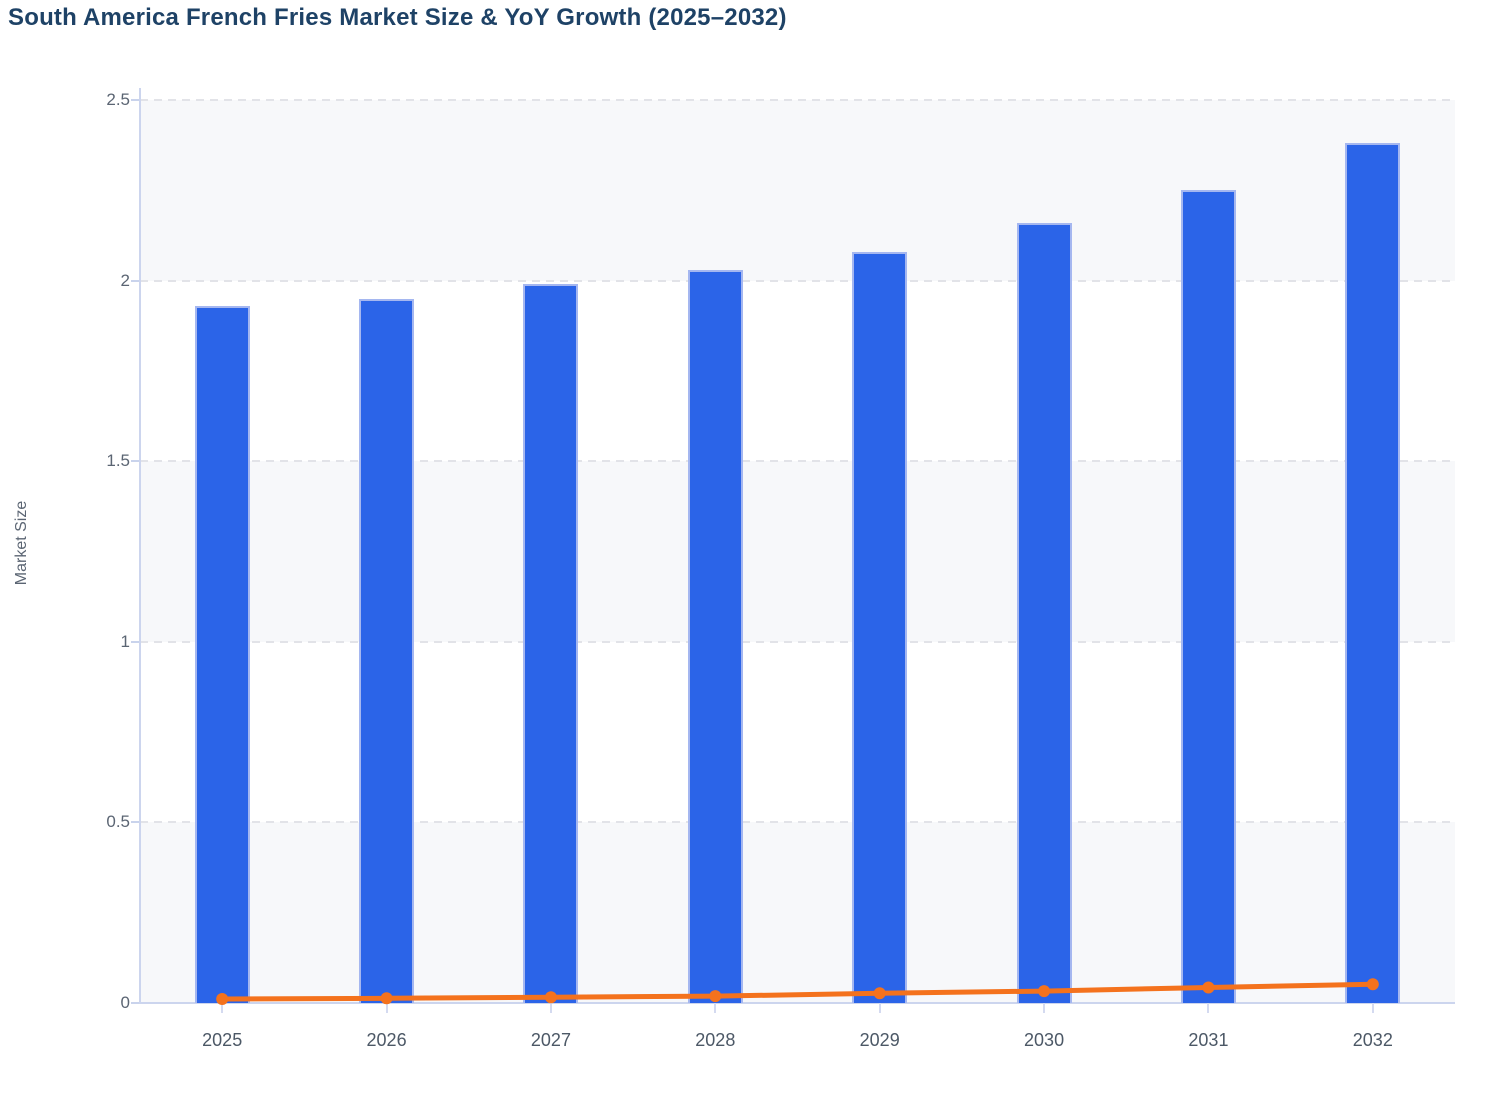 The width and height of the screenshot is (1508, 1120). What do you see at coordinates (118, 822) in the screenshot?
I see `y-tick-label: 0.5` at bounding box center [118, 822].